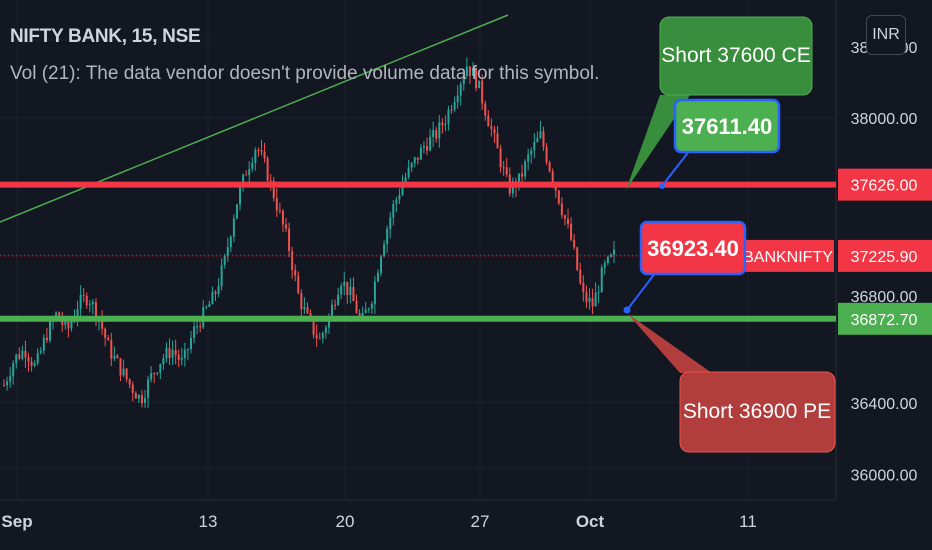 This screenshot has height=550, width=932. I want to click on x-tick-label: 20, so click(345, 521).